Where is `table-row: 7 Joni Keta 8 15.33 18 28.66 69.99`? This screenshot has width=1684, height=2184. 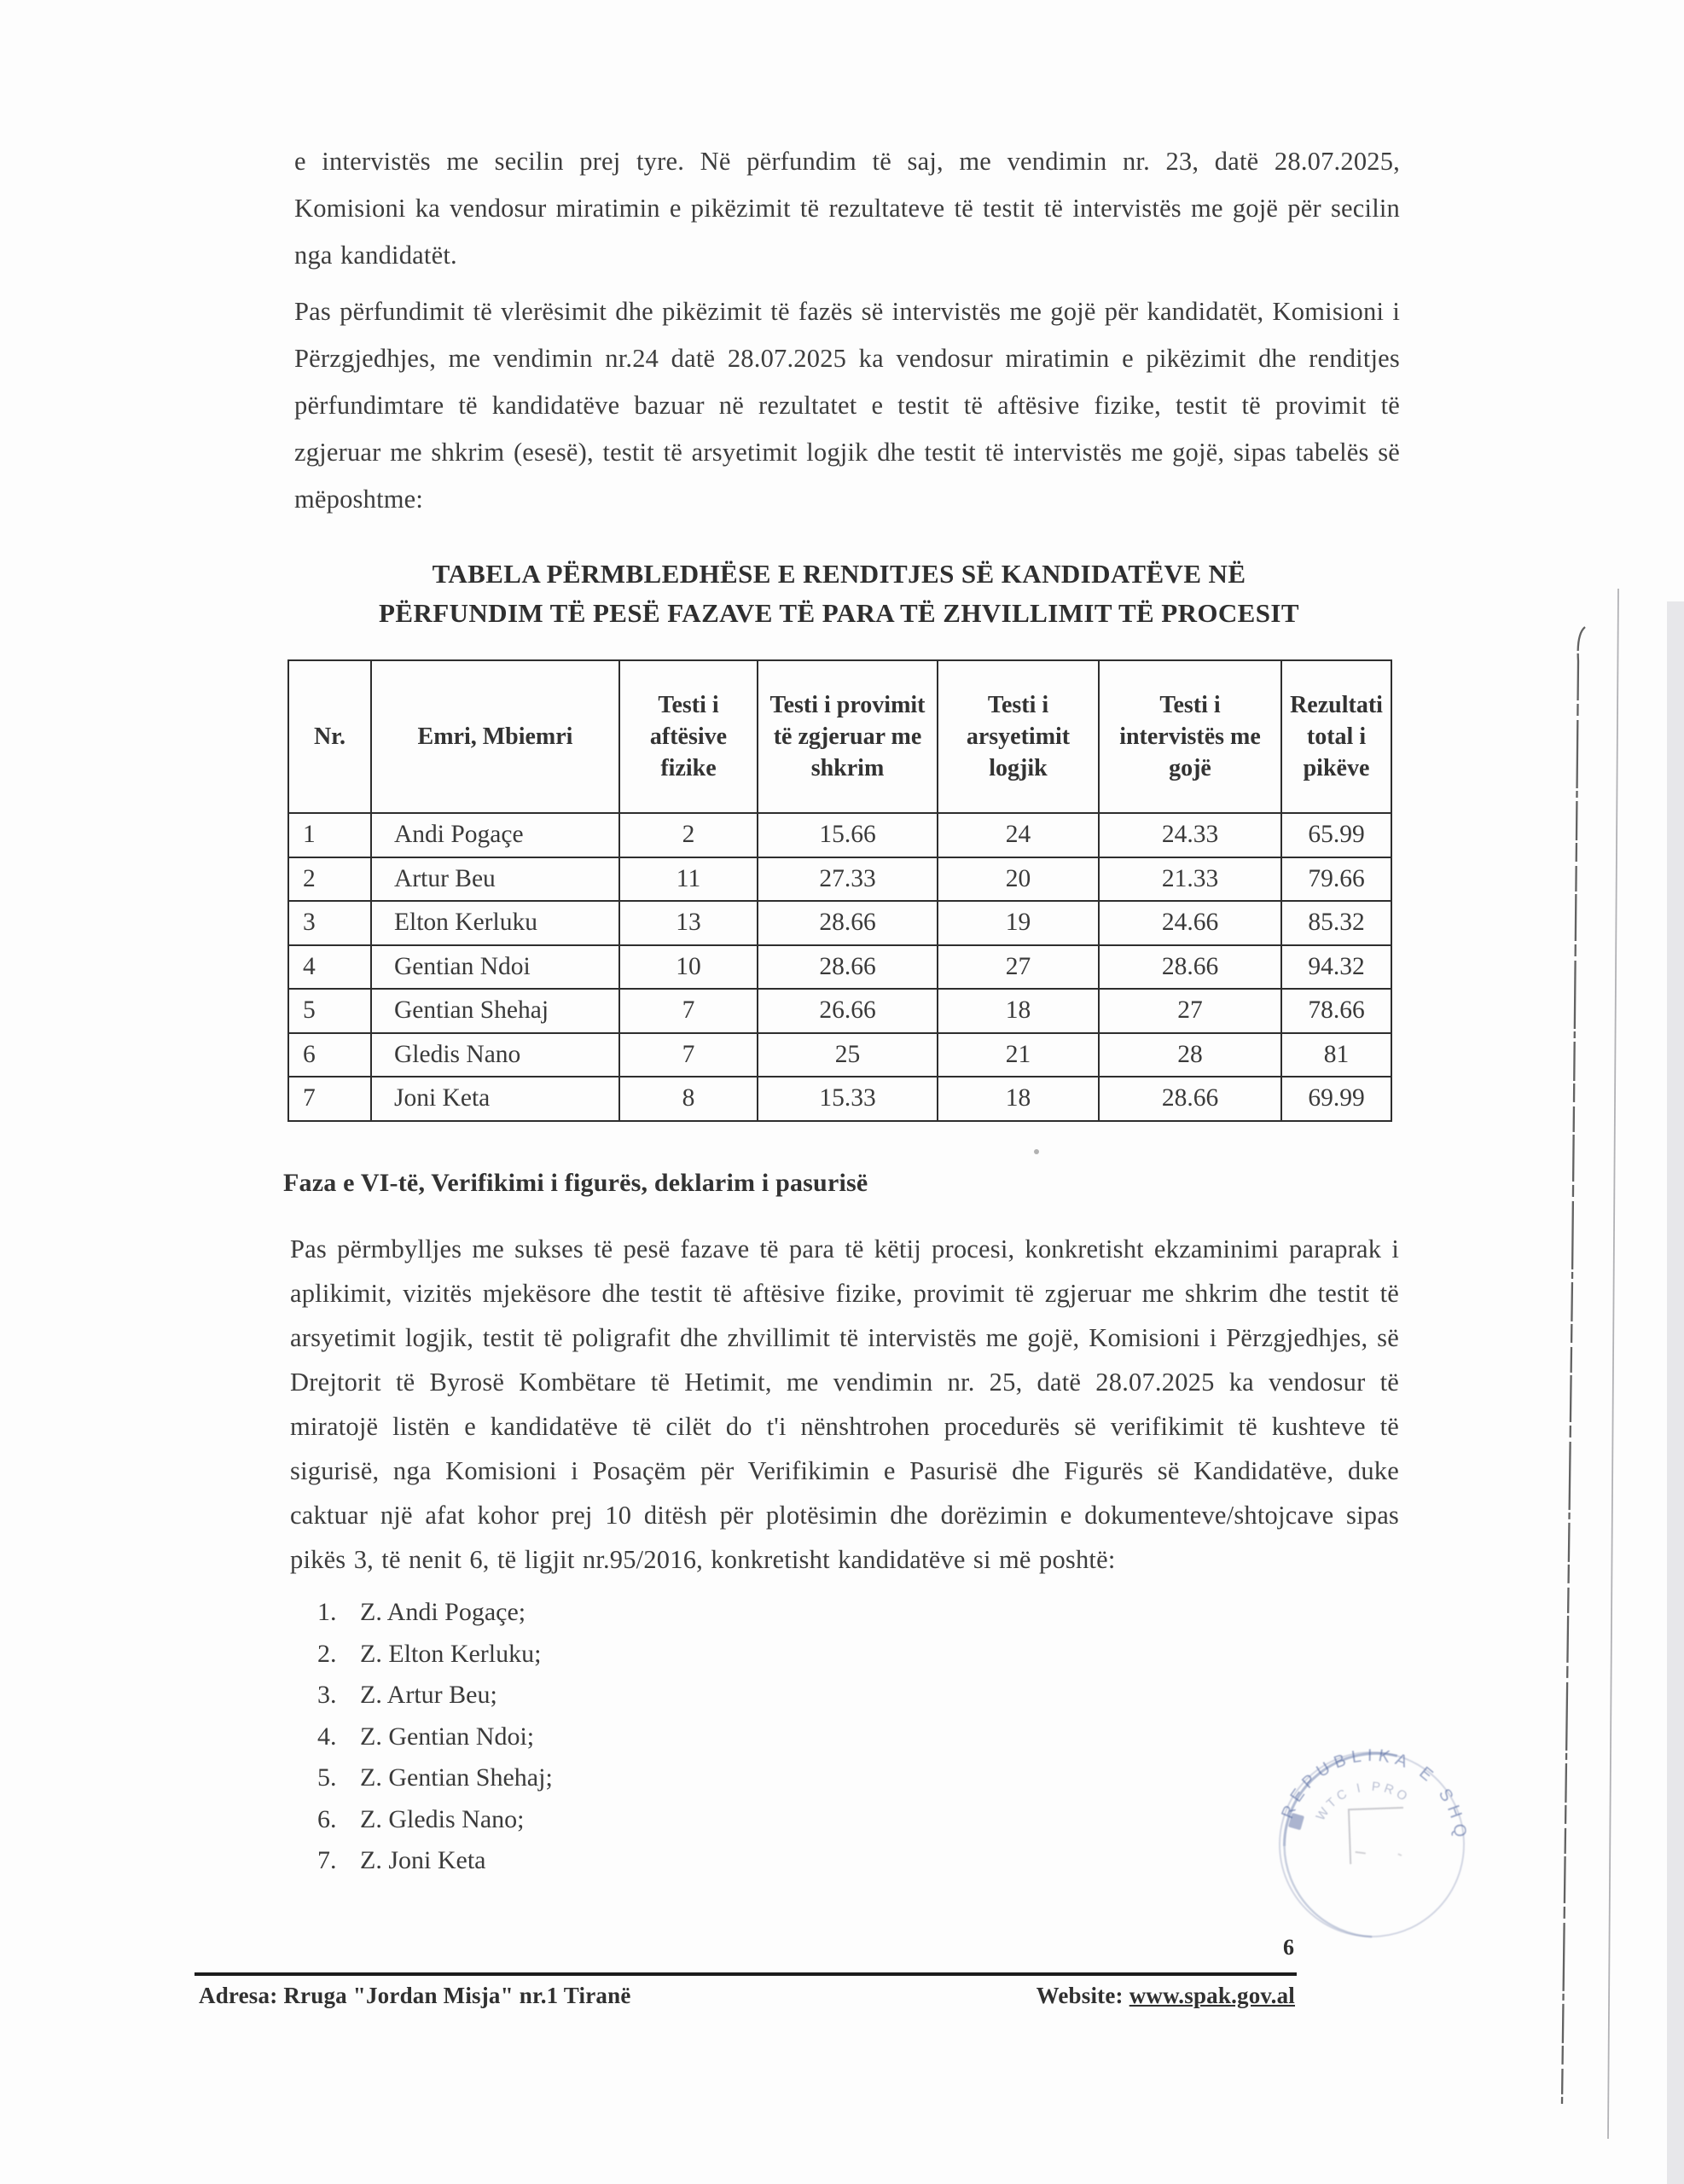
table-row: 7 Joni Keta 8 15.33 18 28.66 69.99 is located at coordinates (839, 1099).